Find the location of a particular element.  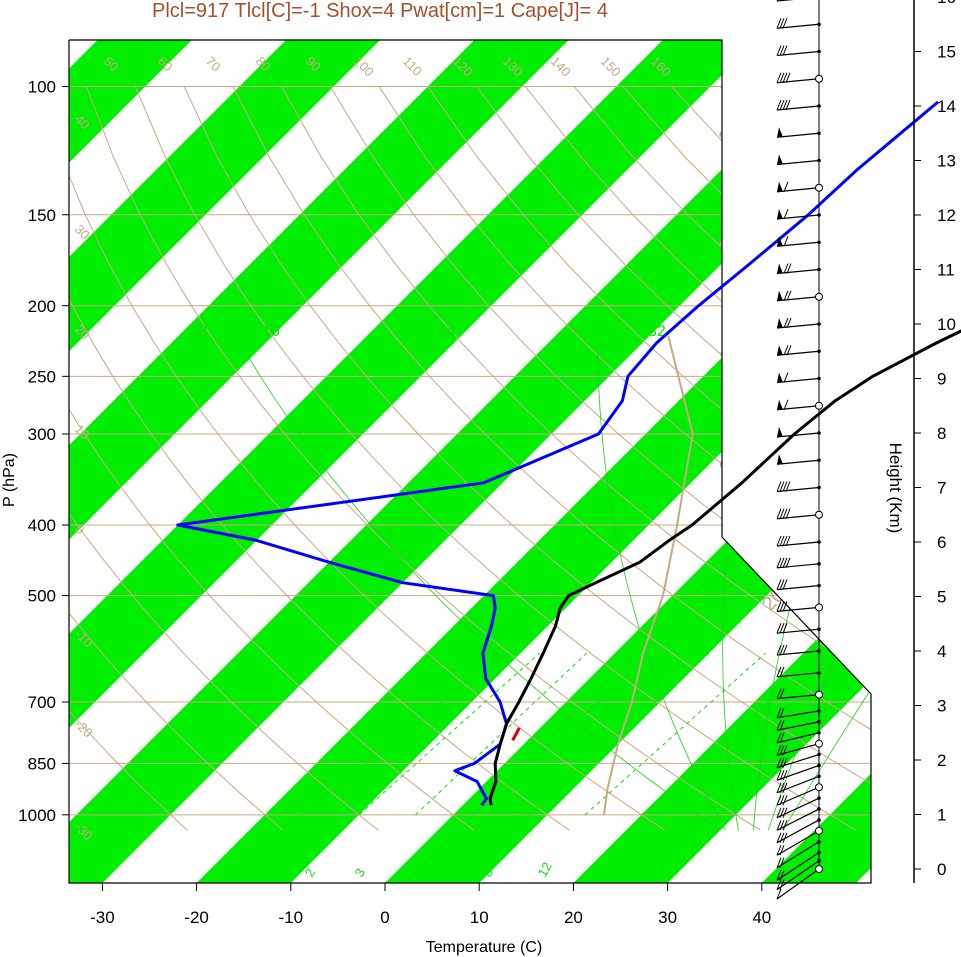

x-tick-label: -30 is located at coordinates (102, 917).